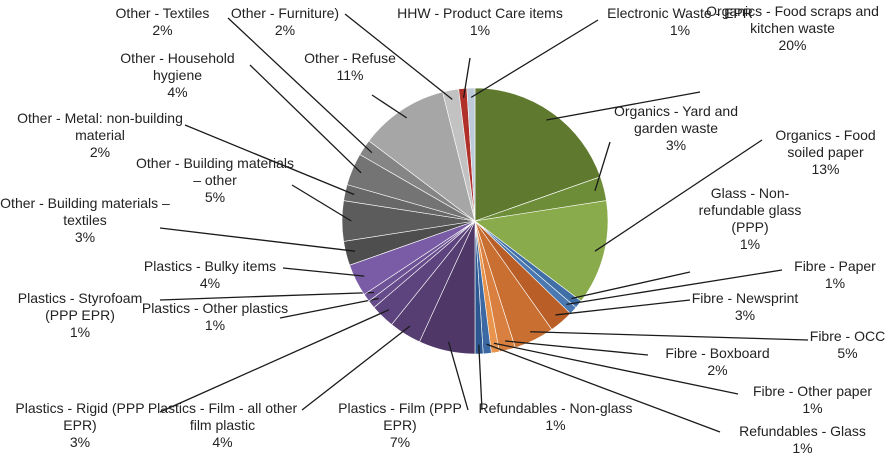  I want to click on category-label: Organics - Food soiled paper, so click(825, 143).